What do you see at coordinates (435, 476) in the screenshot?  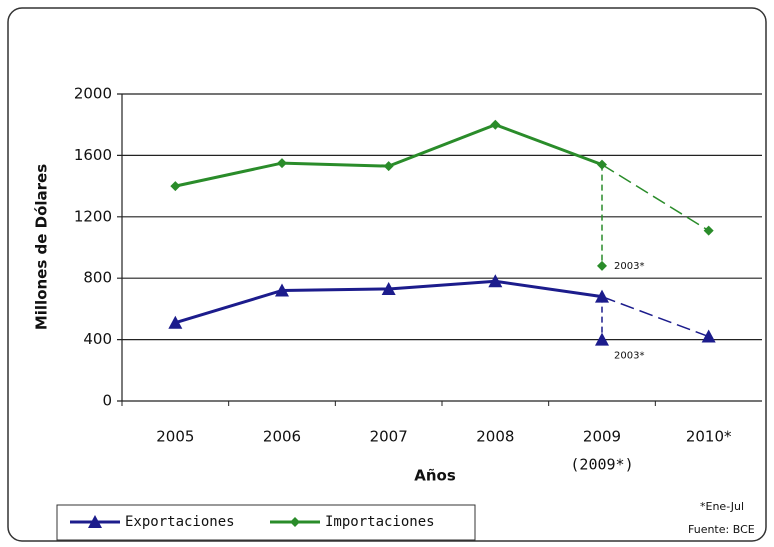 I see `x-axis-label: Años` at bounding box center [435, 476].